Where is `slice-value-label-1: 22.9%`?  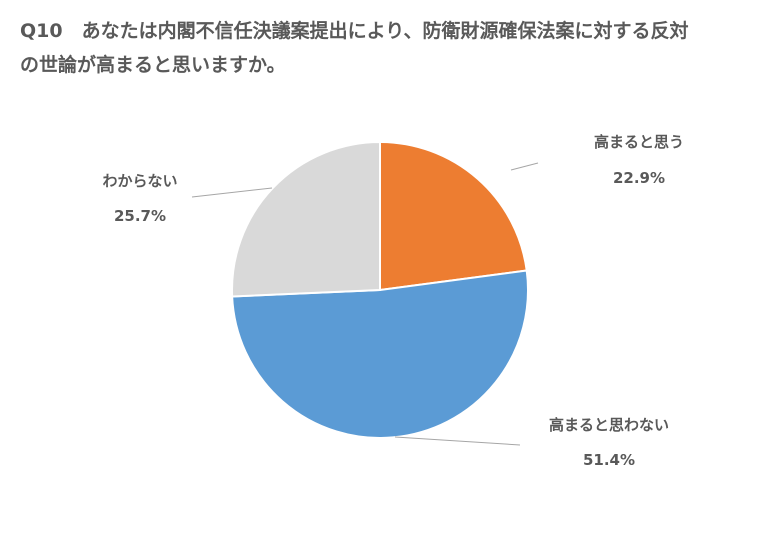 slice-value-label-1: 22.9% is located at coordinates (639, 178).